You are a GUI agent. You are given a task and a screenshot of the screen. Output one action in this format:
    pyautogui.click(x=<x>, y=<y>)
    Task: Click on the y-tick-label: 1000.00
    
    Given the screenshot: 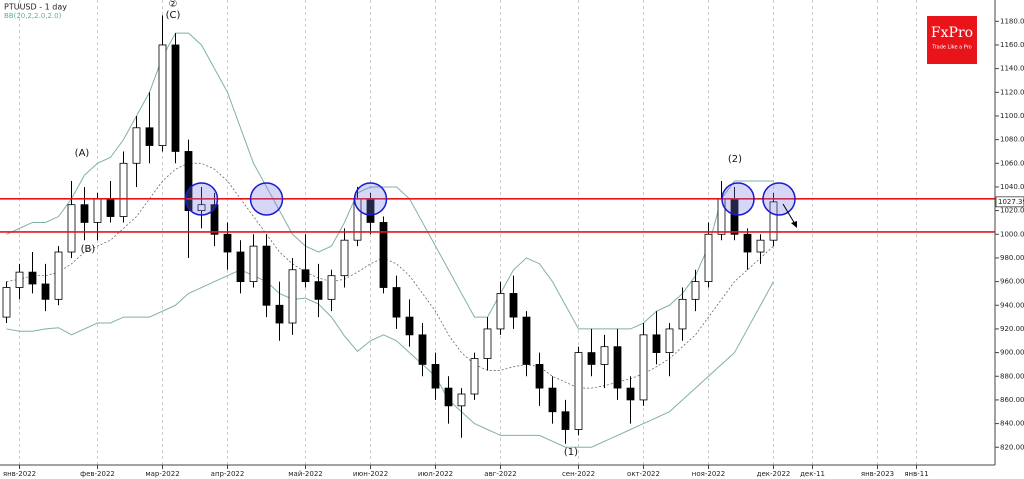 What is the action you would take?
    pyautogui.click(x=1012, y=234)
    